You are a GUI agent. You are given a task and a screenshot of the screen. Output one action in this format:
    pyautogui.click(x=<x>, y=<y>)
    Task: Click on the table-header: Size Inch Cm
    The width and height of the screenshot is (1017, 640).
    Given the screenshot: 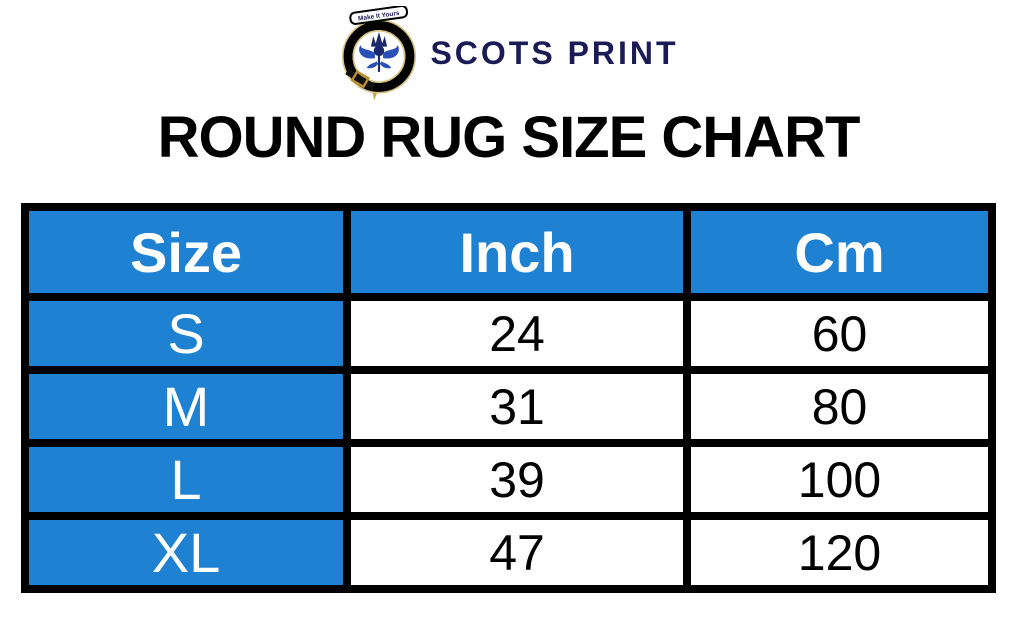 What is the action you would take?
    pyautogui.click(x=508, y=252)
    